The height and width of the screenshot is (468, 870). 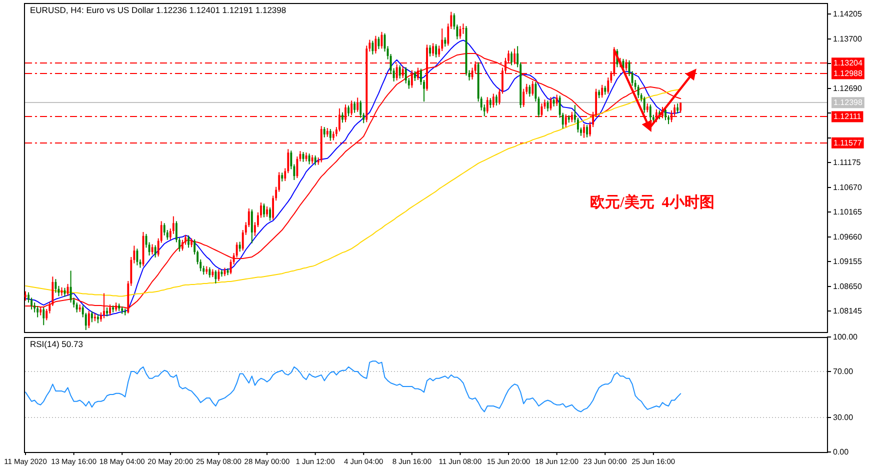 I want to click on y-tick-label: 70.00, so click(x=843, y=371).